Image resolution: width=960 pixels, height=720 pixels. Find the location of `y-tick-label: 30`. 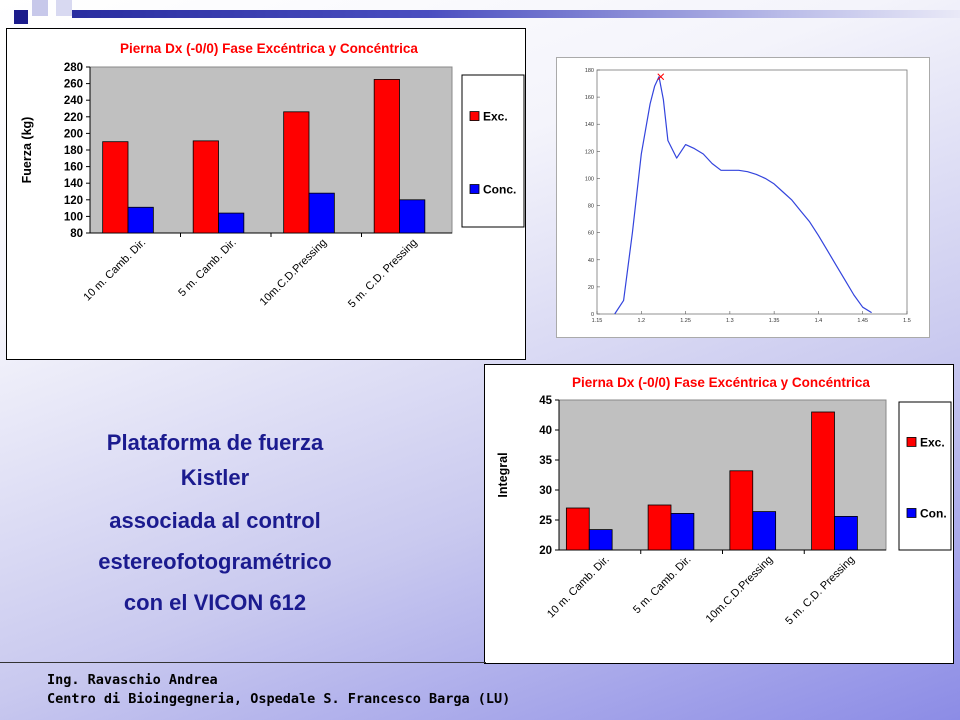

y-tick-label: 30 is located at coordinates (545, 491).